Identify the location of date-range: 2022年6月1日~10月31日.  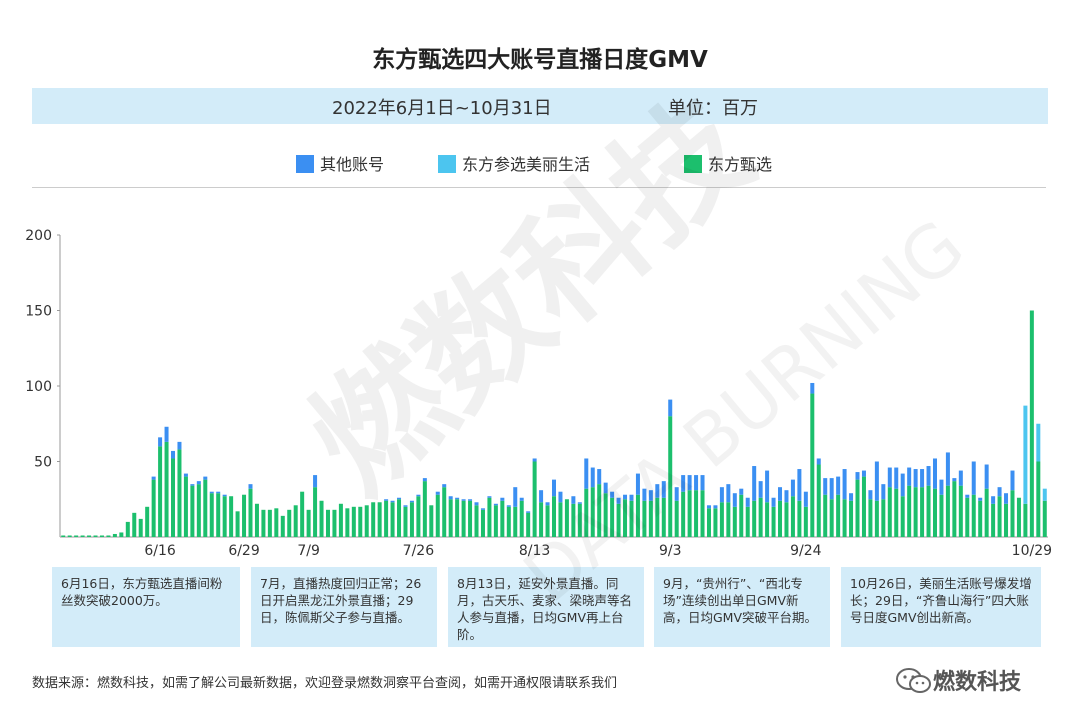
(442, 108).